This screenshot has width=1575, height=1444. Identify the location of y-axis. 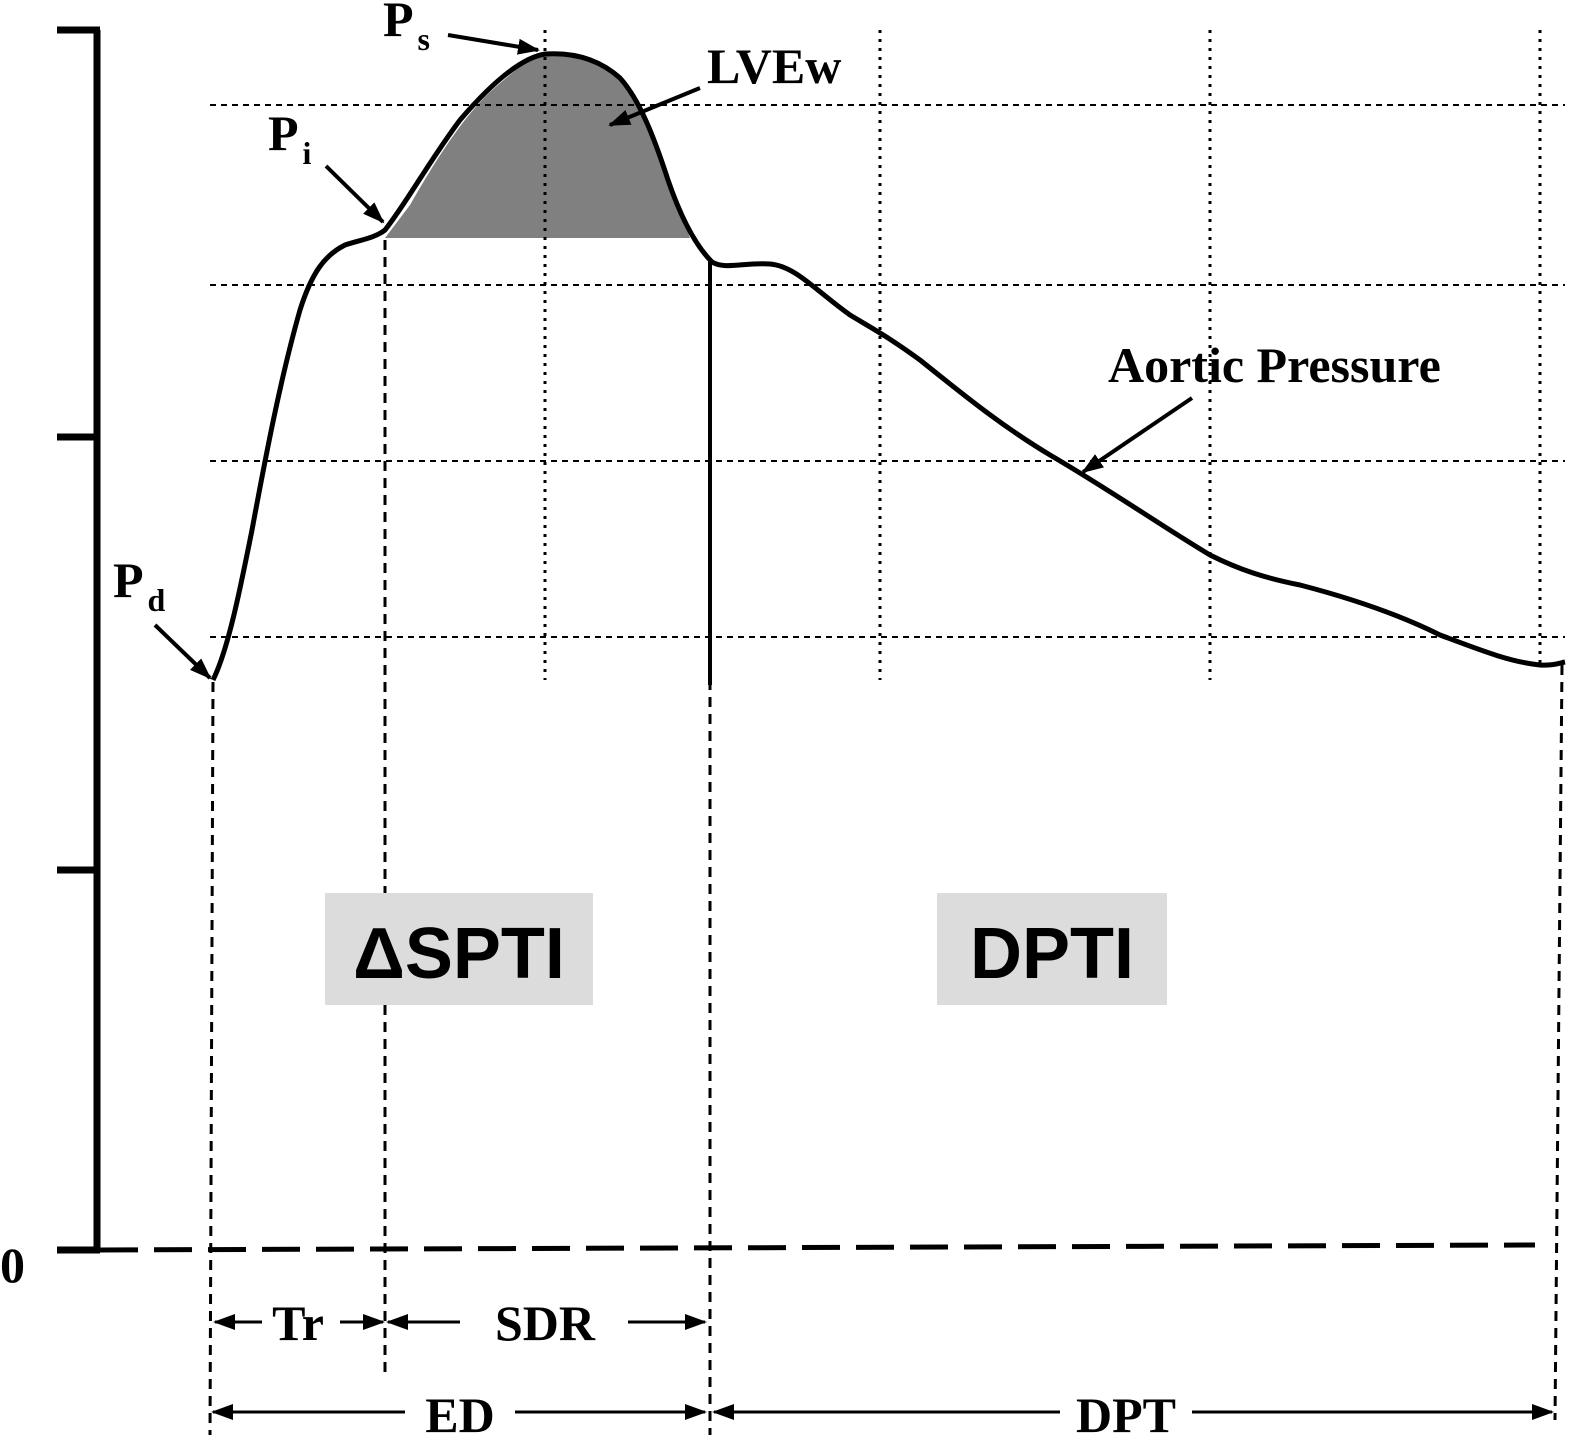
(79, 640).